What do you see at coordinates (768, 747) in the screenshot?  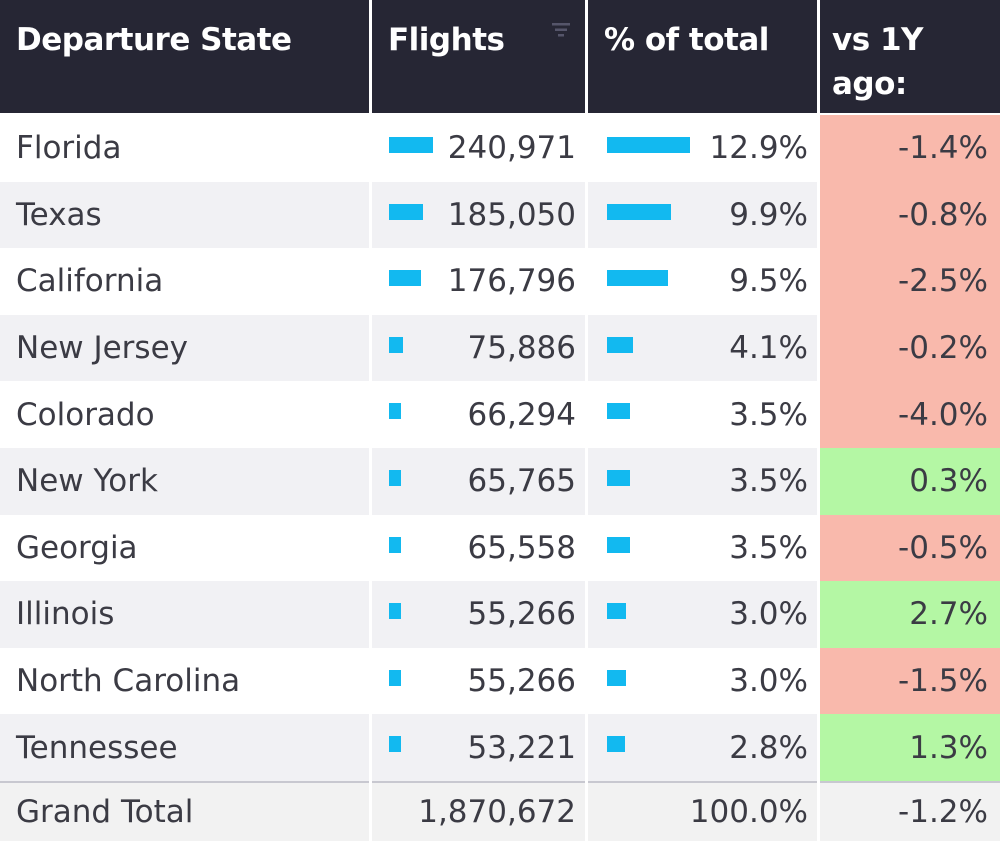 I see `pct-of-total-value: 2.8%` at bounding box center [768, 747].